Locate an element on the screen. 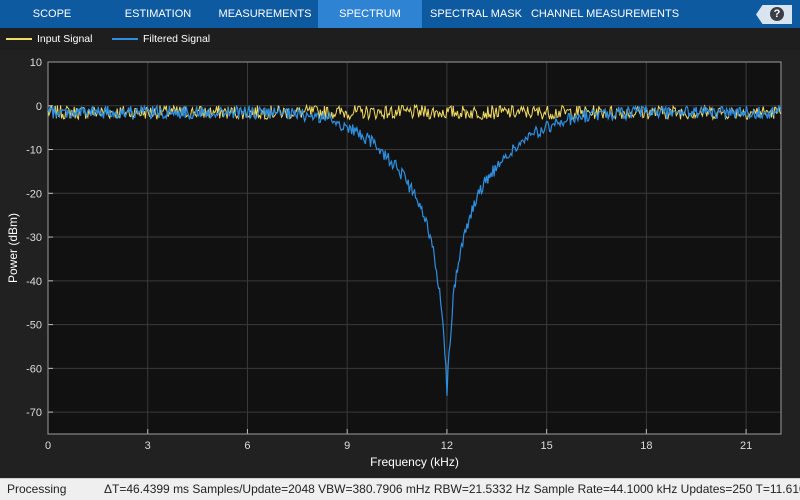 The height and width of the screenshot is (500, 800). x-tick-label: 15 is located at coordinates (547, 446).